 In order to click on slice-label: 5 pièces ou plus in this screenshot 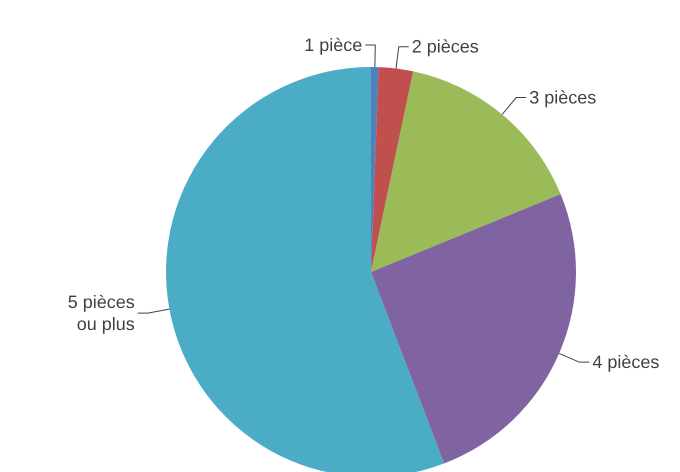, I will do `click(101, 313)`.